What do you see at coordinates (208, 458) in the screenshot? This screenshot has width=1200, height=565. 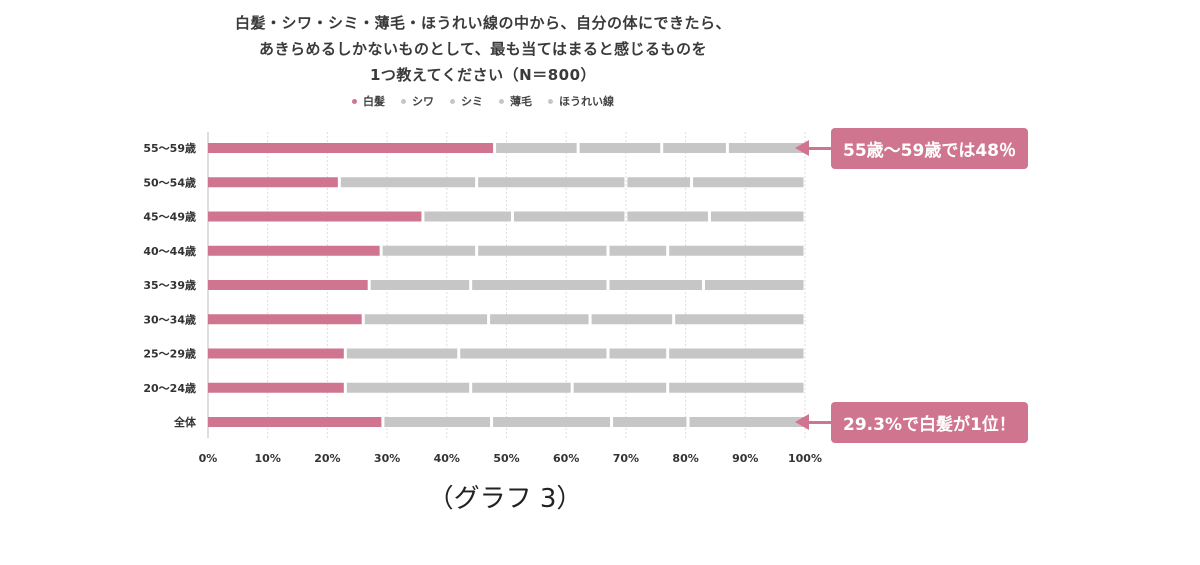 I see `x-tick-label: 0%` at bounding box center [208, 458].